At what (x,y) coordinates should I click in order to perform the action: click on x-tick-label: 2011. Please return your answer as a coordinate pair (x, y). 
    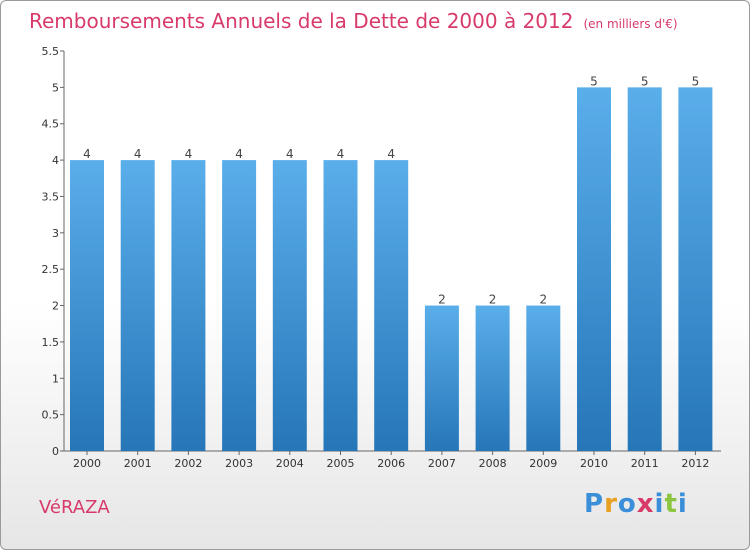
    Looking at the image, I should click on (645, 463).